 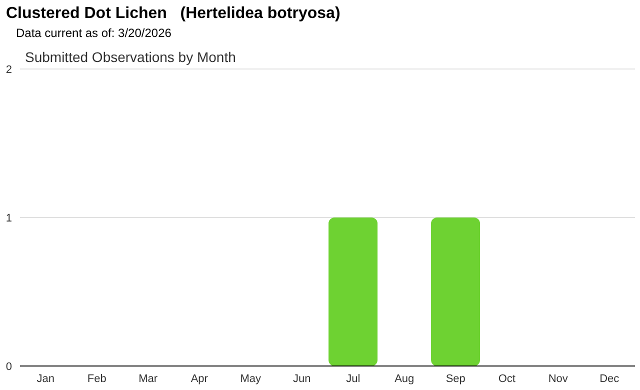 I want to click on chart-title: Clustered Dot Lichen (Hertelidea botryosa), so click(x=173, y=14).